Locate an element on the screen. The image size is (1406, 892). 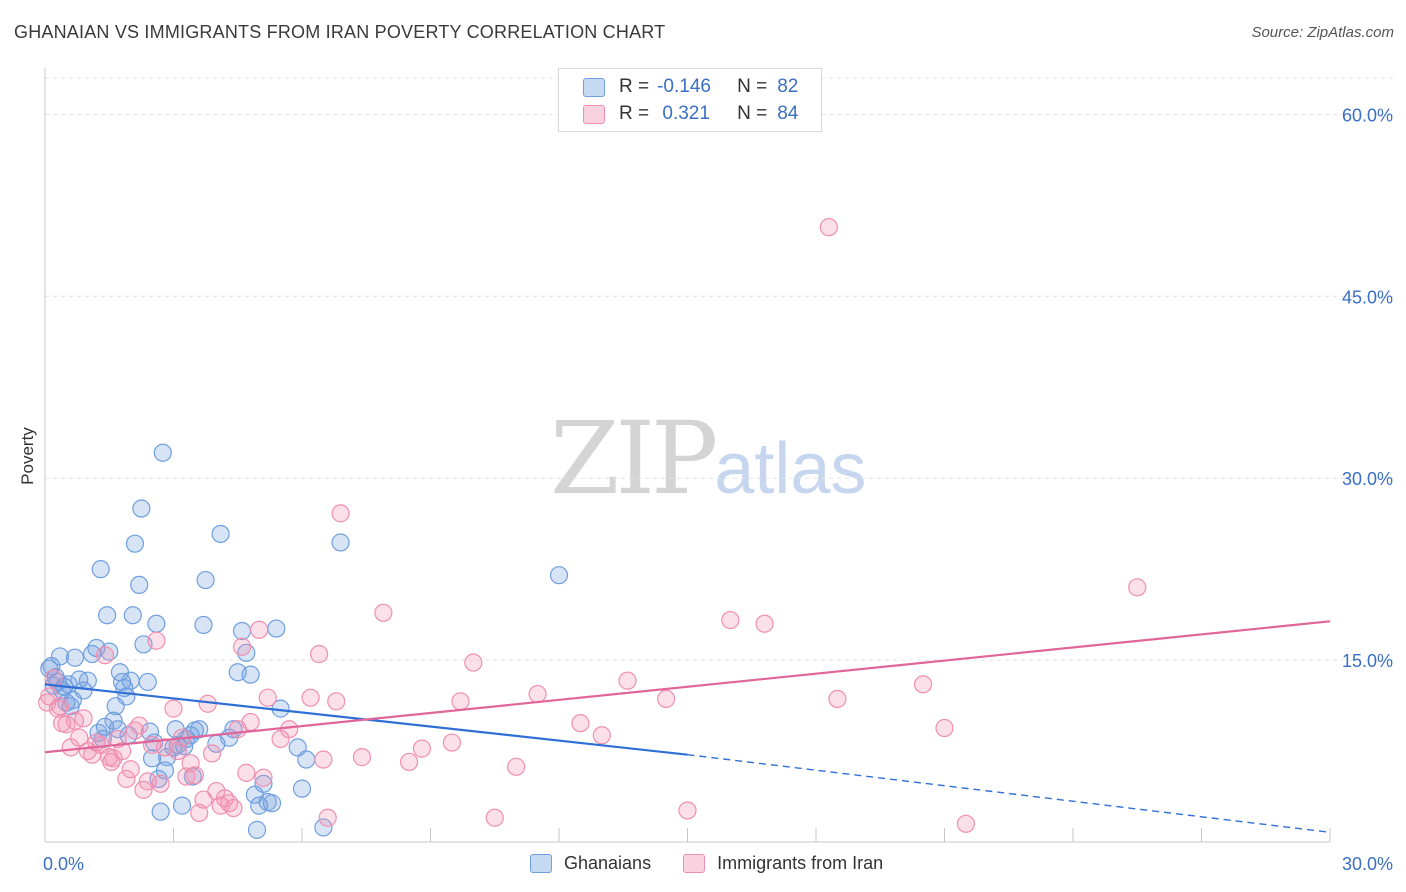
r-value: 0.321 is located at coordinates (683, 113).